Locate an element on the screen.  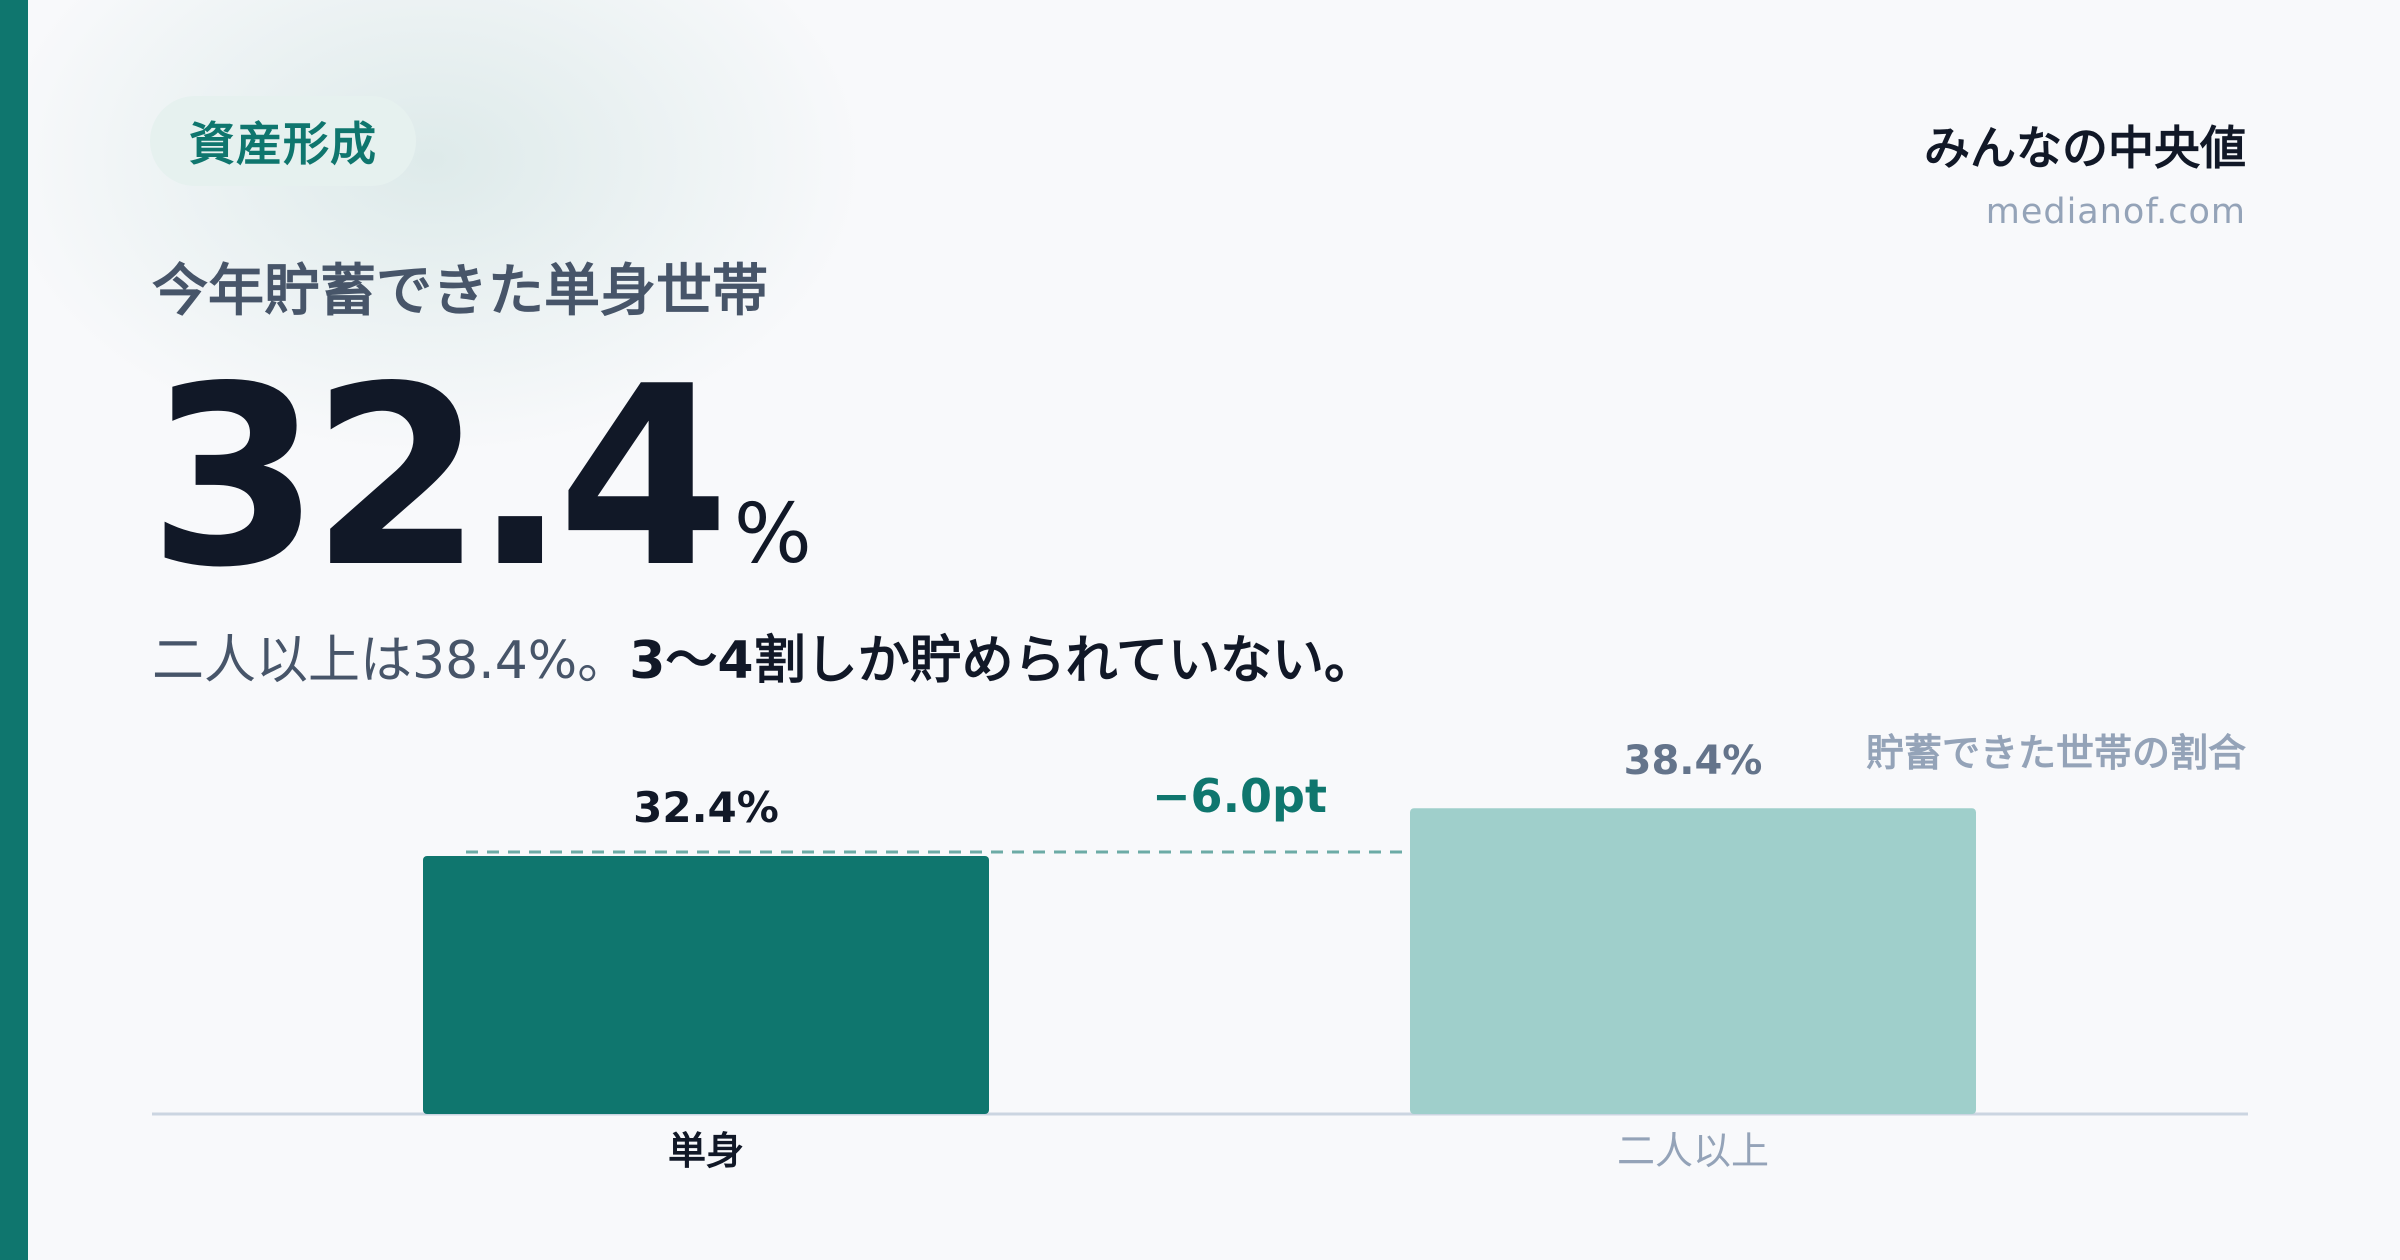
brand: みんなの中央値 medianof.com is located at coordinates (2085, 175).